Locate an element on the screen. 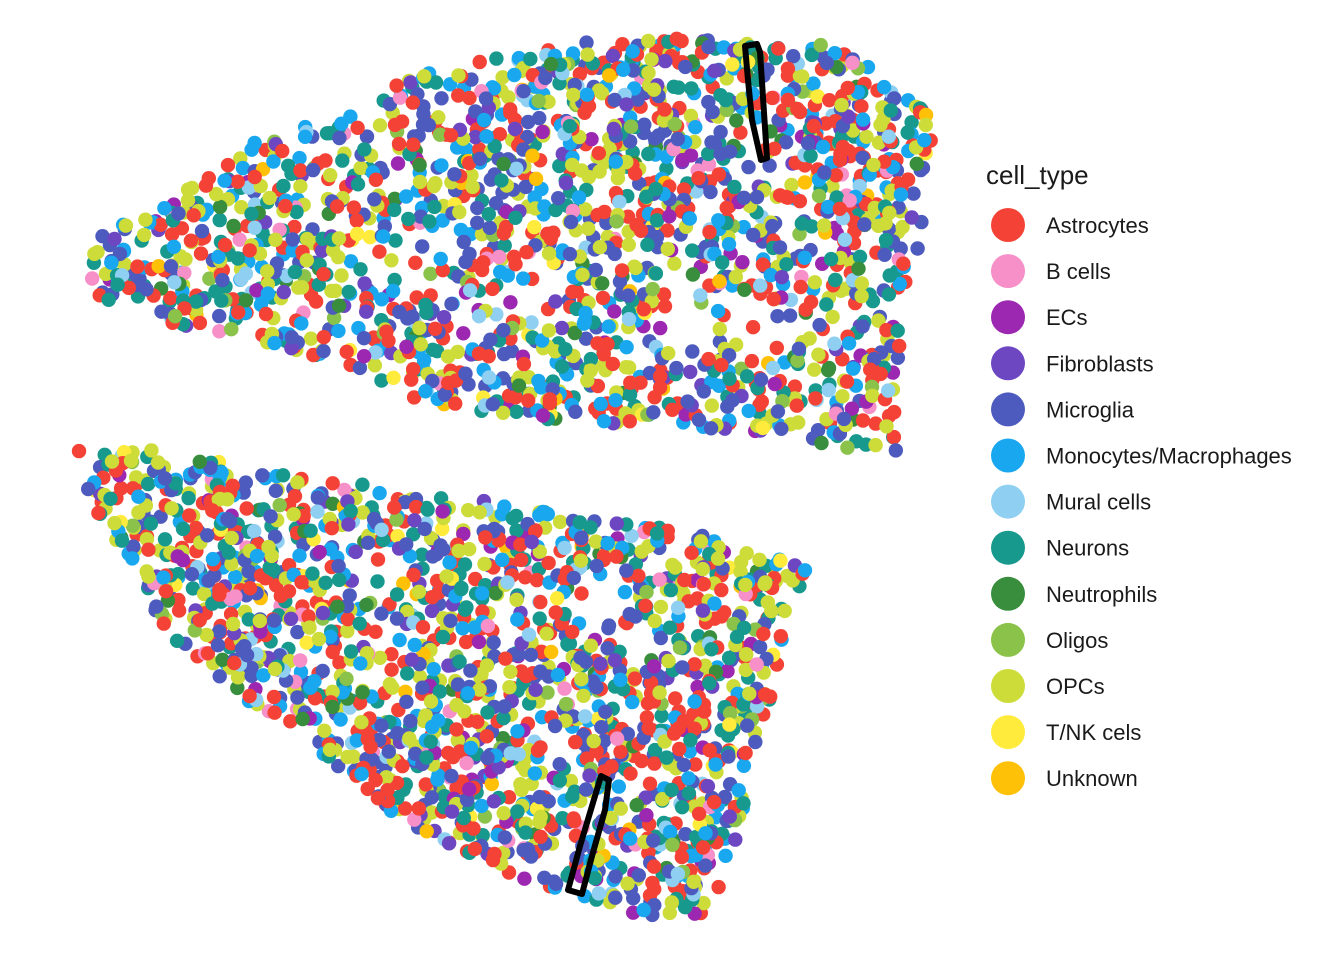 This screenshot has height=960, width=1344. legend-item: Astrocytes is located at coordinates (1070, 225).